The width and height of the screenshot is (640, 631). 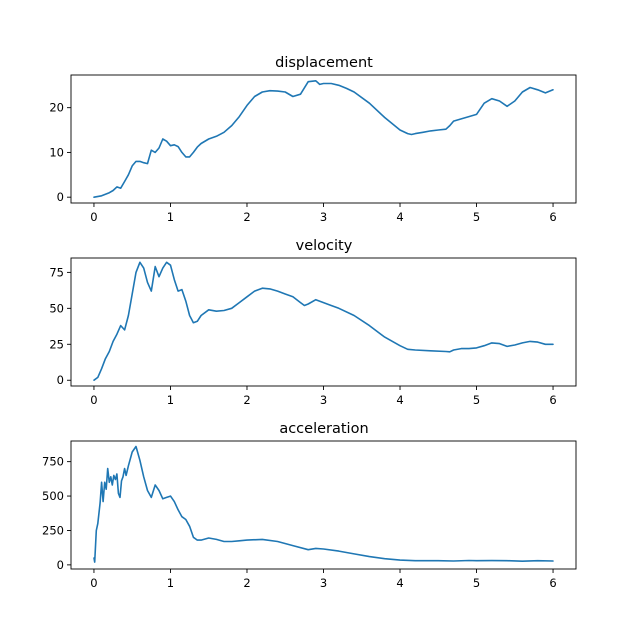 I want to click on acceleration-x-tick-label: 4, so click(x=399, y=583).